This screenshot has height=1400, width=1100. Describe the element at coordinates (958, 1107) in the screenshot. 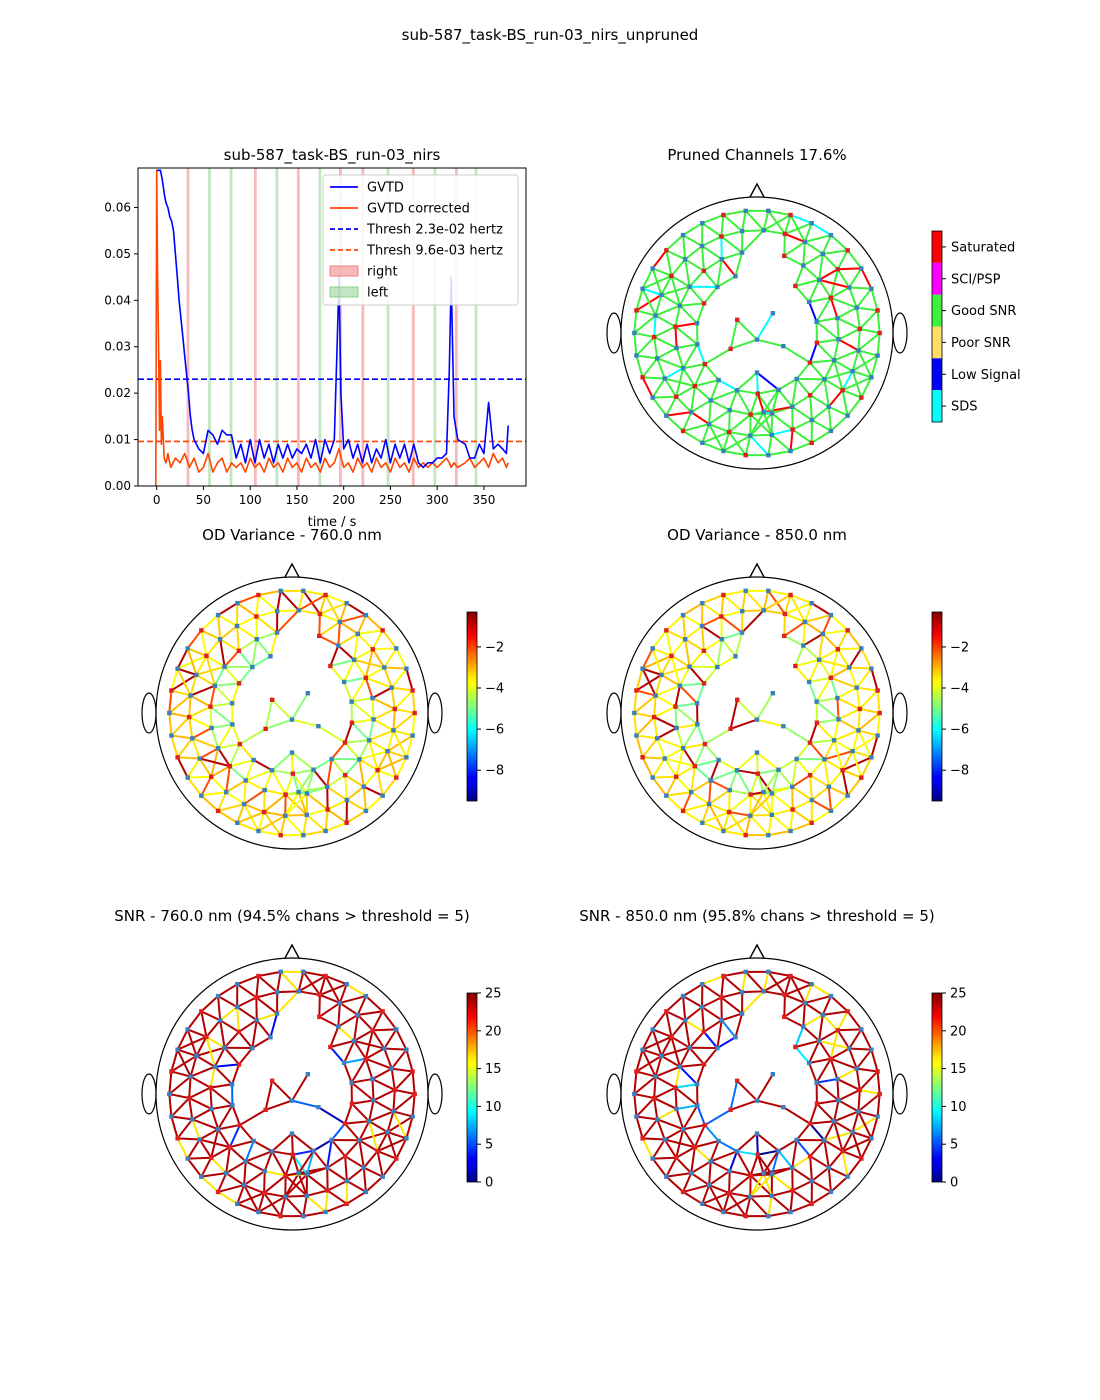

I see `colorbar-label: 10` at that location.